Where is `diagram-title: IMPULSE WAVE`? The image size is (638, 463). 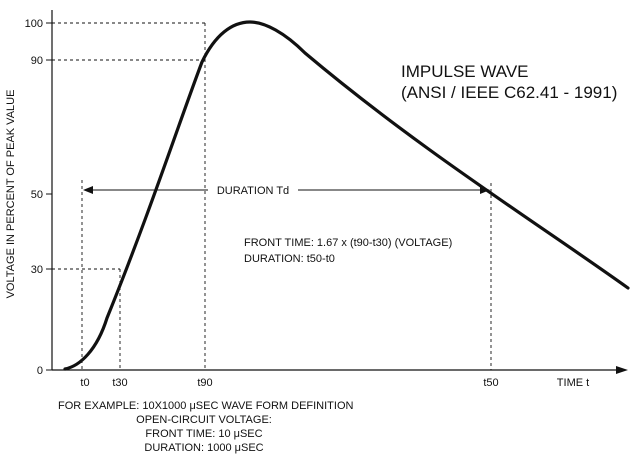 diagram-title: IMPULSE WAVE is located at coordinates (465, 71).